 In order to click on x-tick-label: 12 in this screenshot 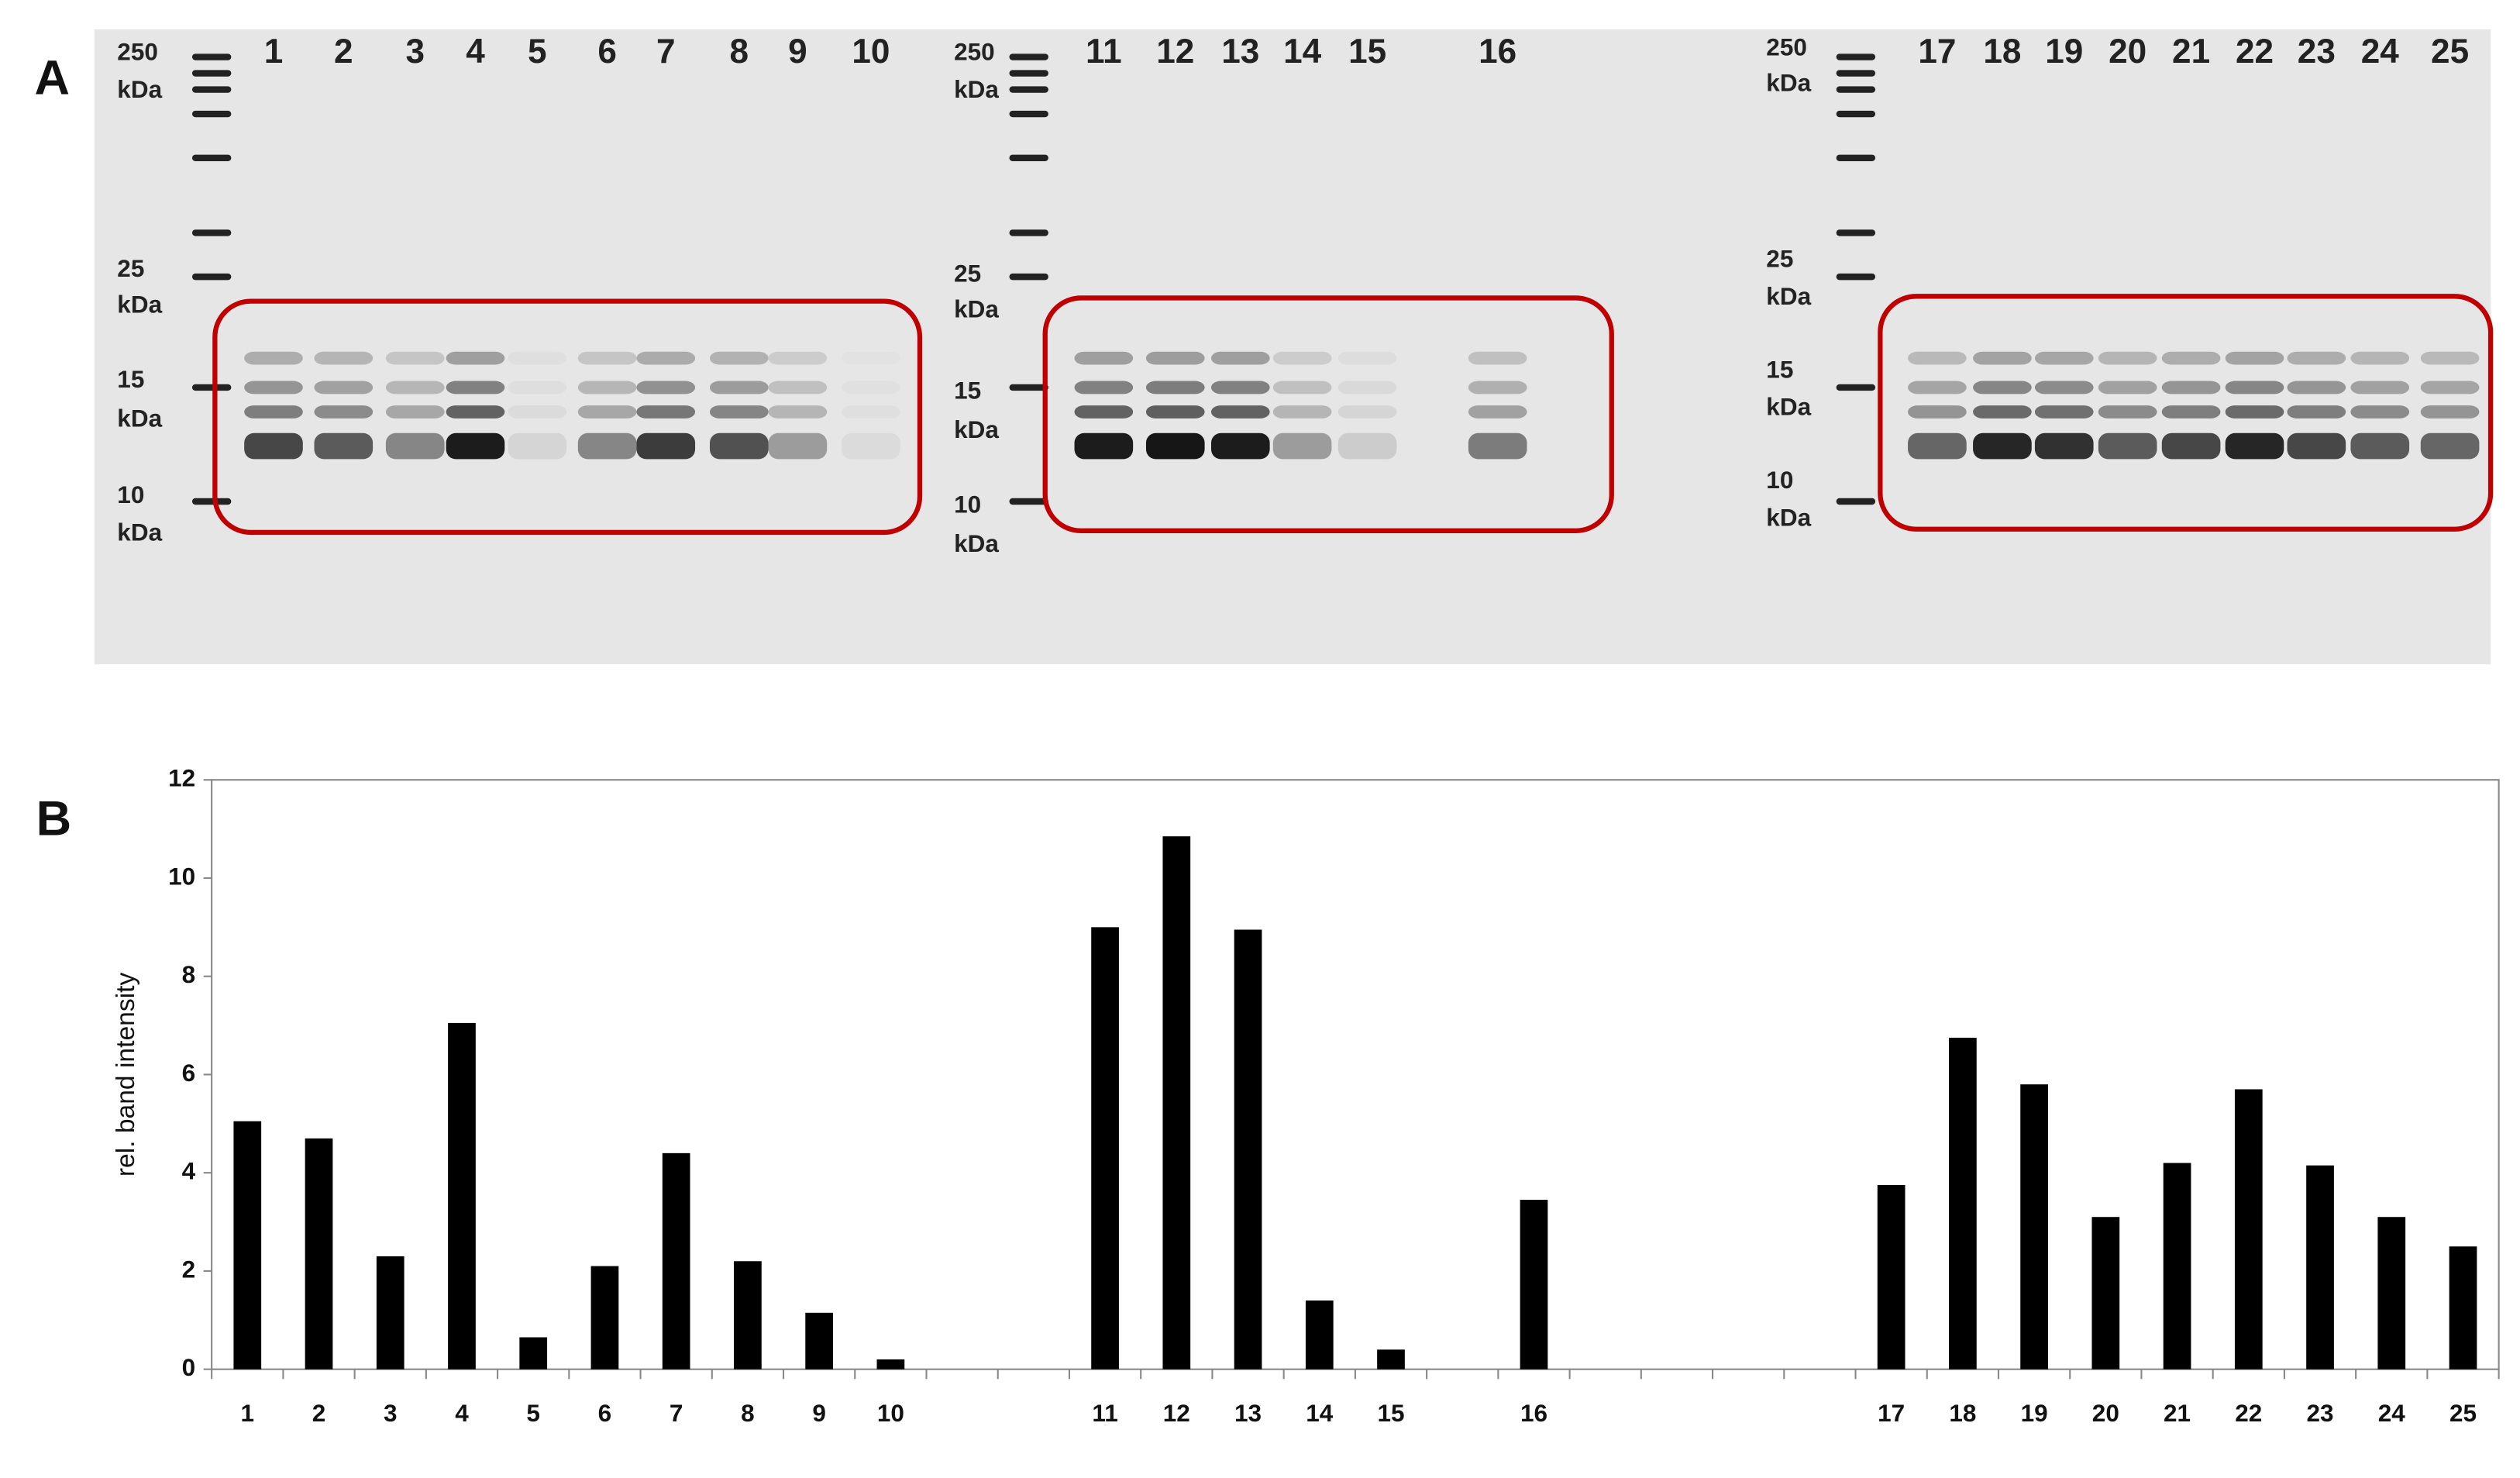, I will do `click(1177, 1413)`.